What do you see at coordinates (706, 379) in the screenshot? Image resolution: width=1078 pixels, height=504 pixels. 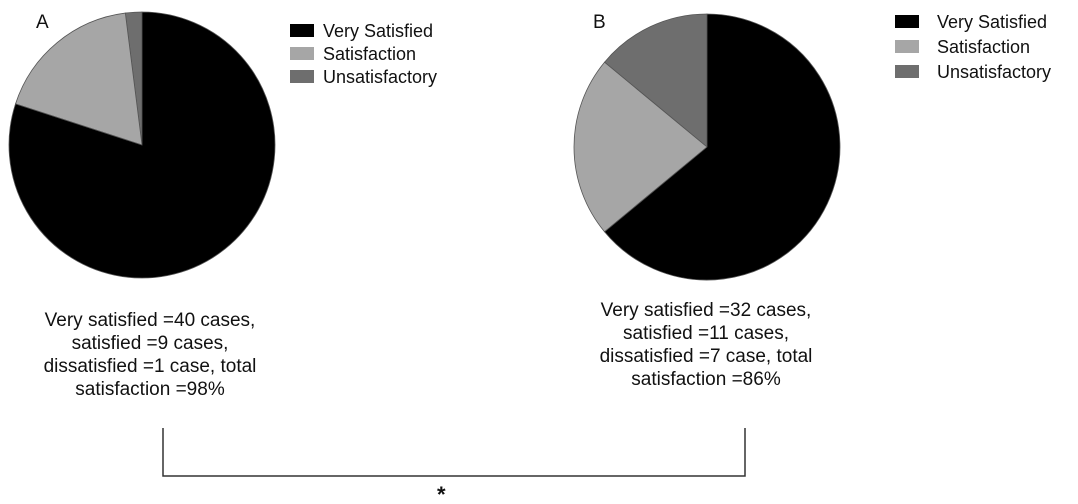 I see `caption-line: satisfaction =86%` at bounding box center [706, 379].